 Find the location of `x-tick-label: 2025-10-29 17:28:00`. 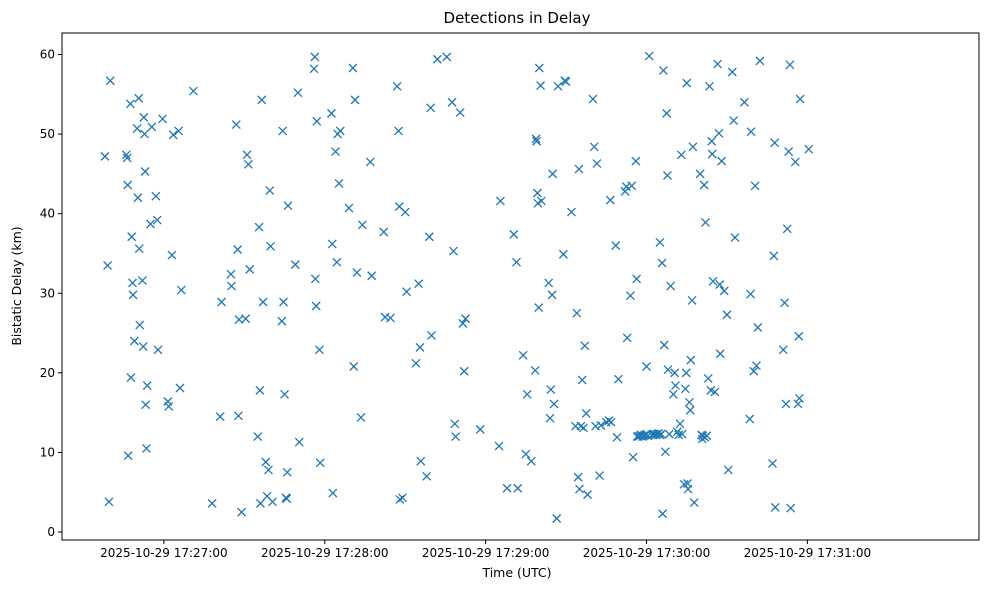

x-tick-label: 2025-10-29 17:28:00 is located at coordinates (324, 553).